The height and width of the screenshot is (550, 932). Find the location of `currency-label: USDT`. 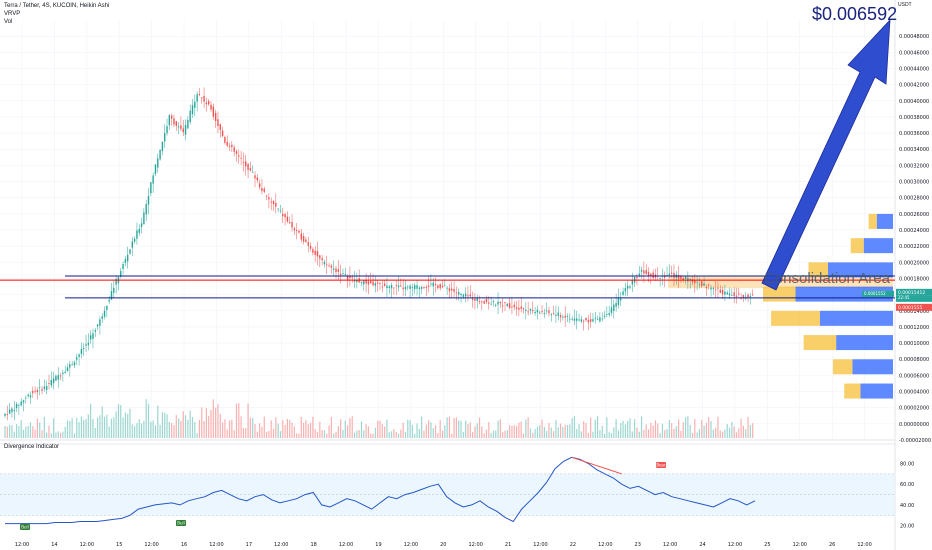

currency-label: USDT is located at coordinates (905, 5).